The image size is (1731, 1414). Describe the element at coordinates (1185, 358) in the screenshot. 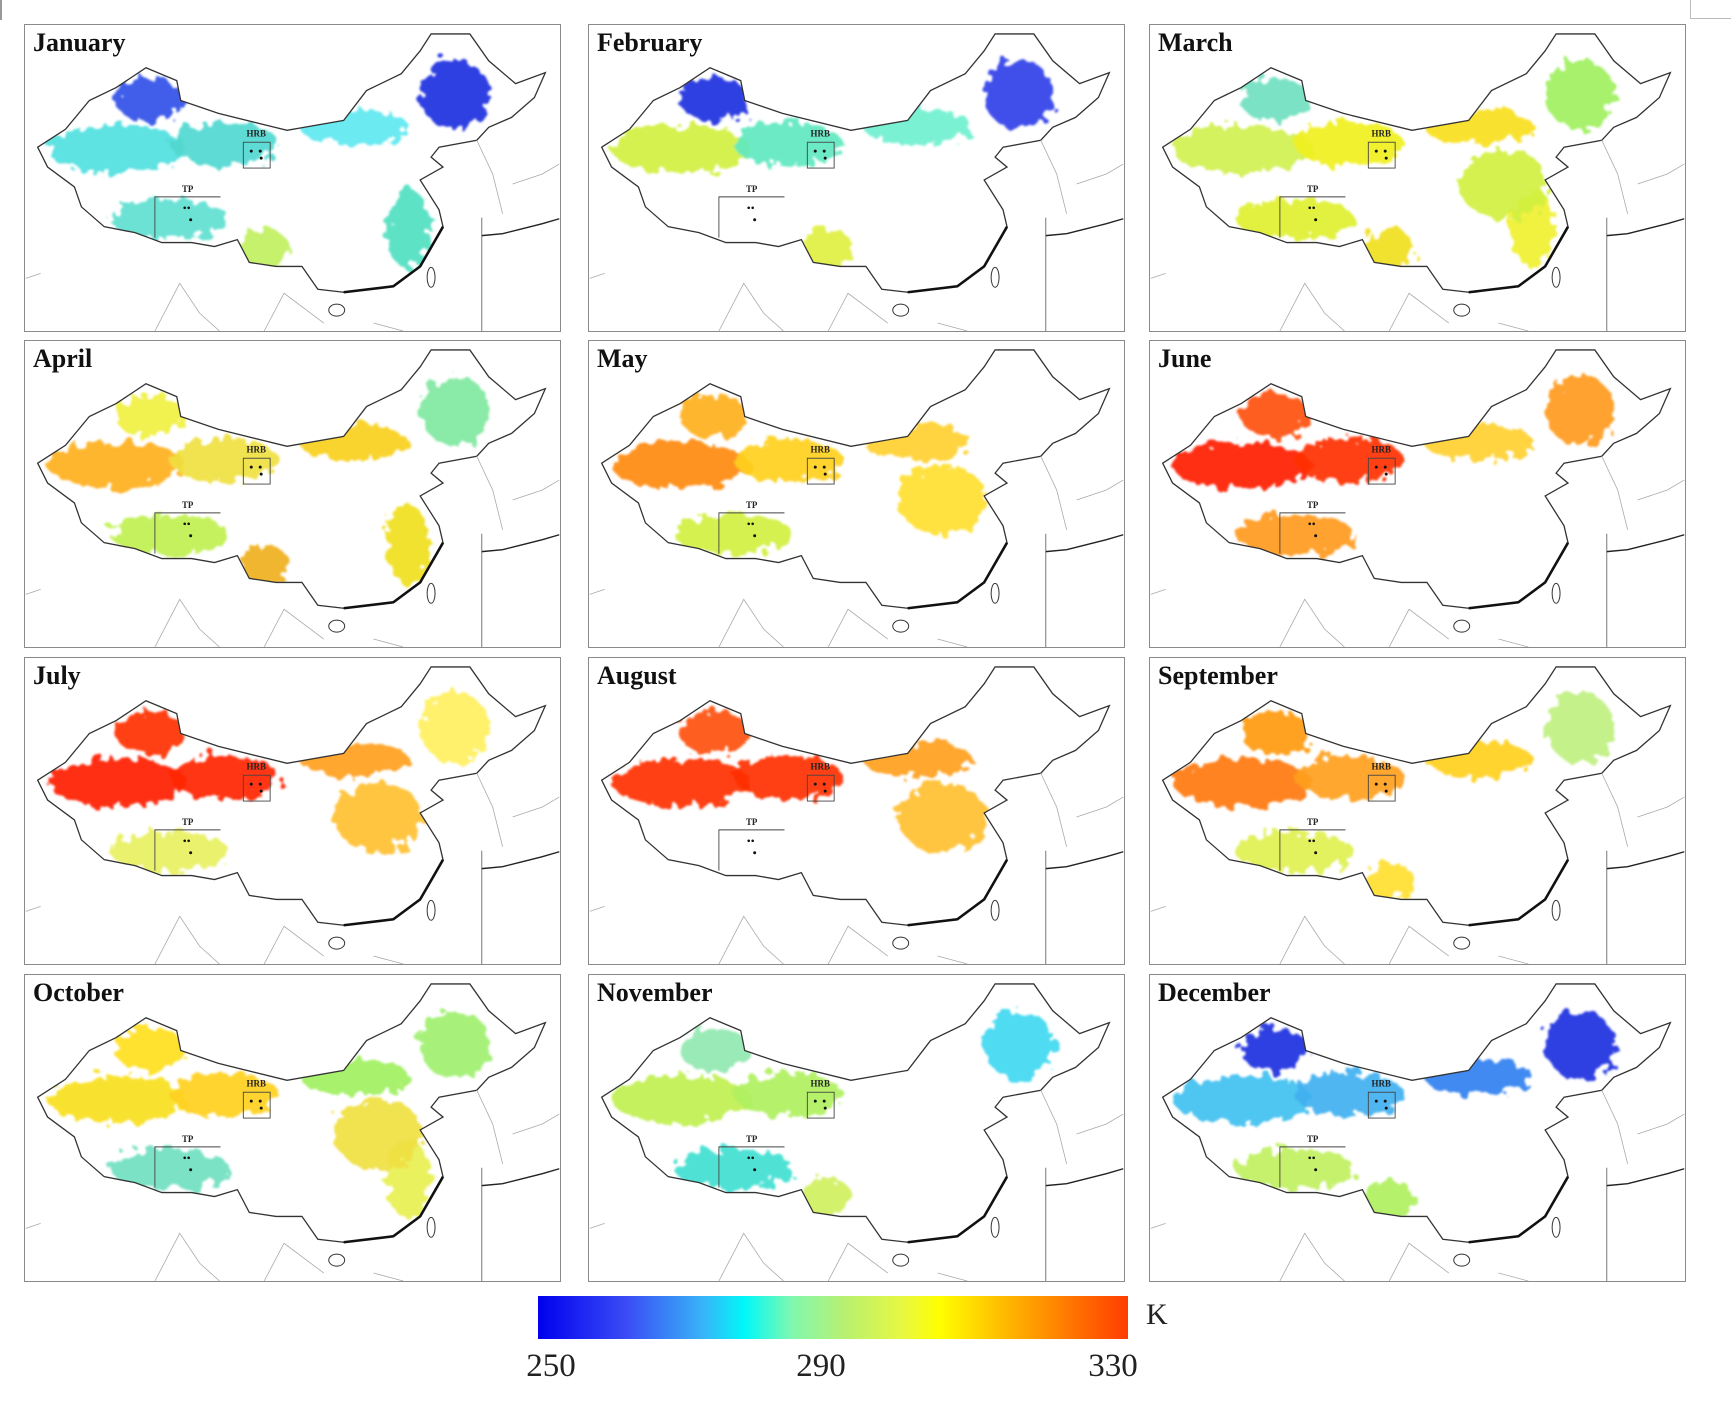

I see `panel-title: June` at that location.